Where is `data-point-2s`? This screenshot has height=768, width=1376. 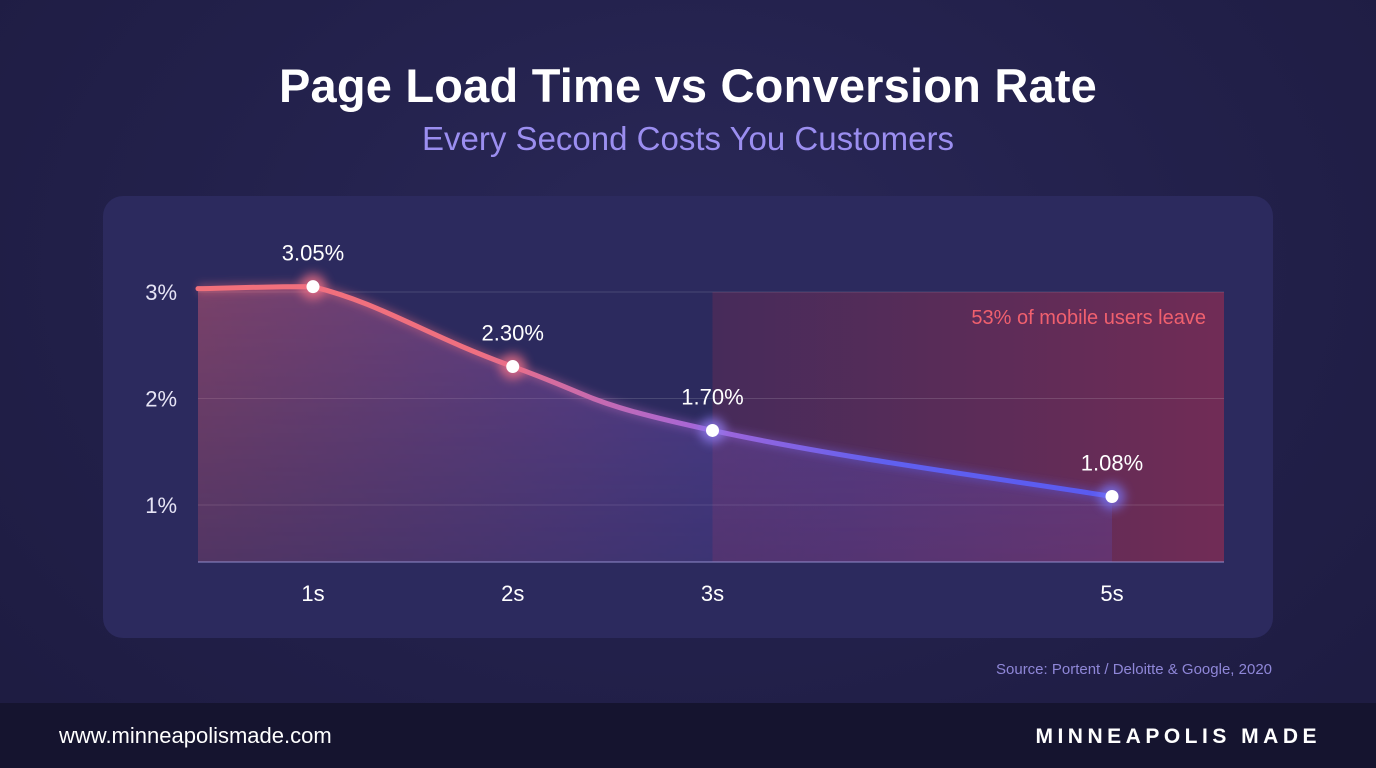
data-point-2s is located at coordinates (513, 367).